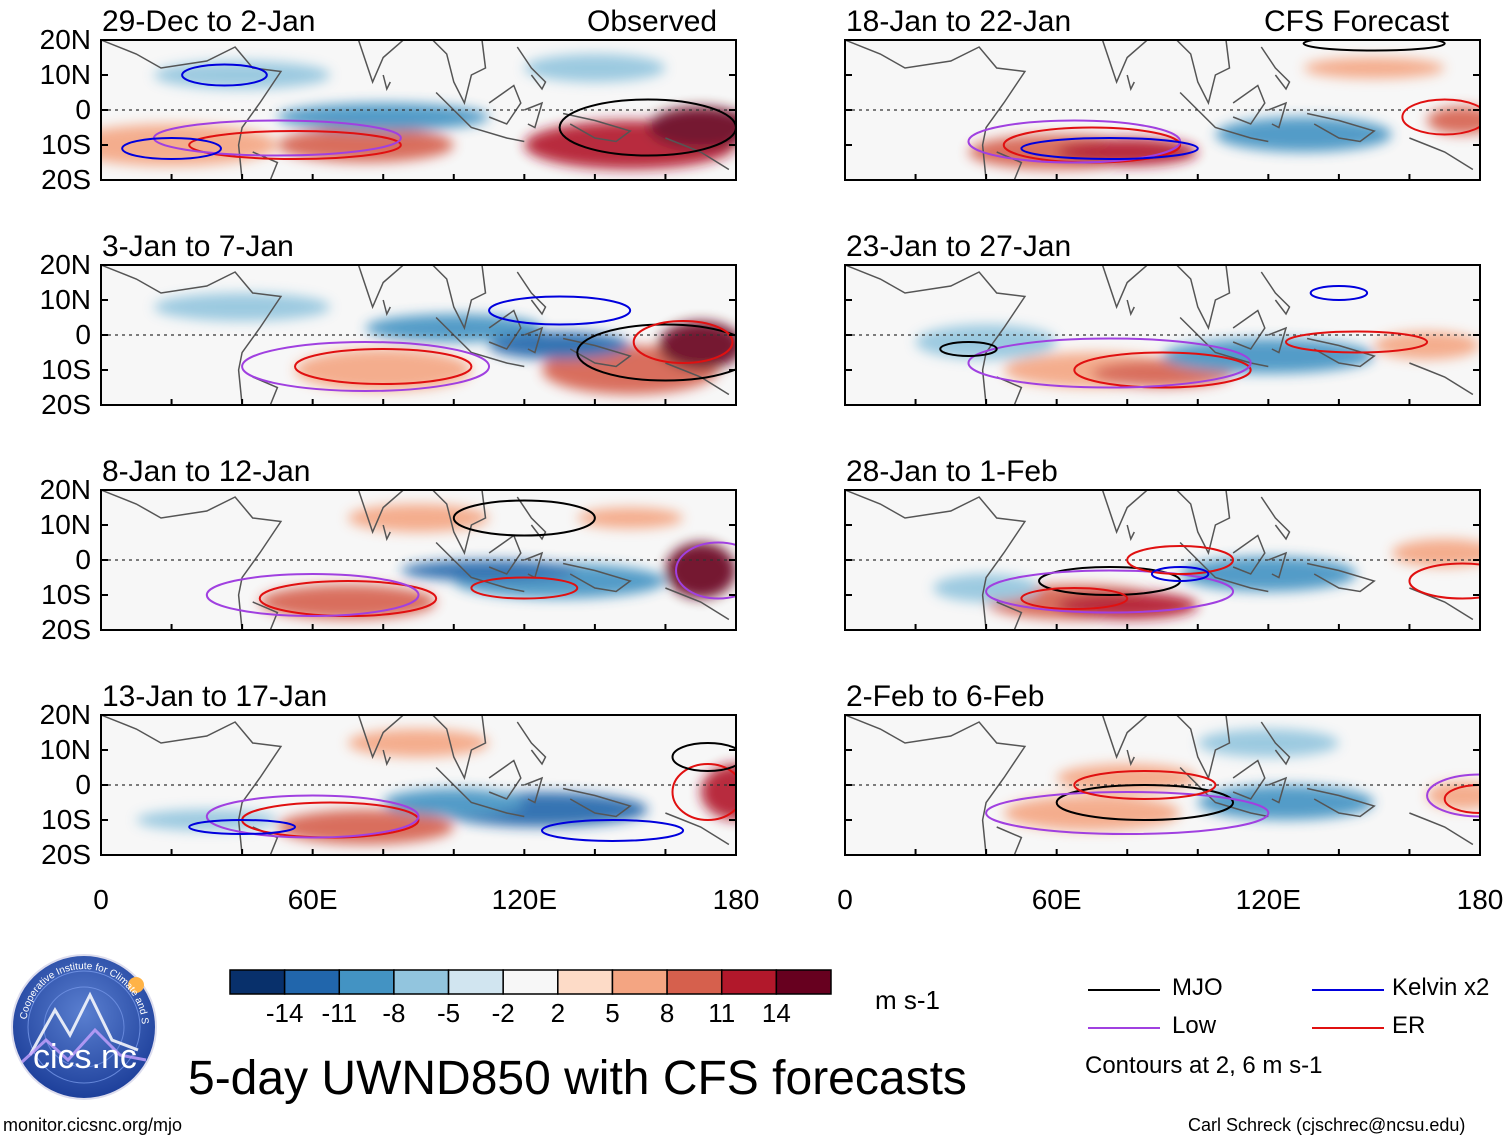 The height and width of the screenshot is (1142, 1510). I want to click on figure-title: 5-day UWND850 with CFS forecasts, so click(577, 1078).